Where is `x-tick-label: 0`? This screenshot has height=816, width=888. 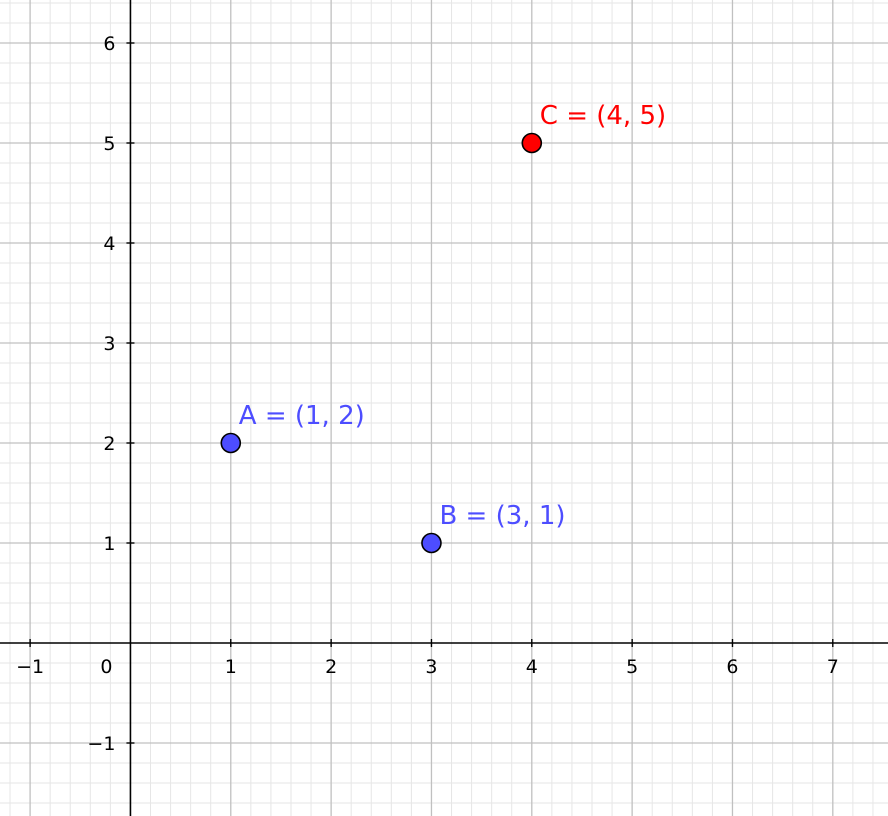
x-tick-label: 0 is located at coordinates (106, 667).